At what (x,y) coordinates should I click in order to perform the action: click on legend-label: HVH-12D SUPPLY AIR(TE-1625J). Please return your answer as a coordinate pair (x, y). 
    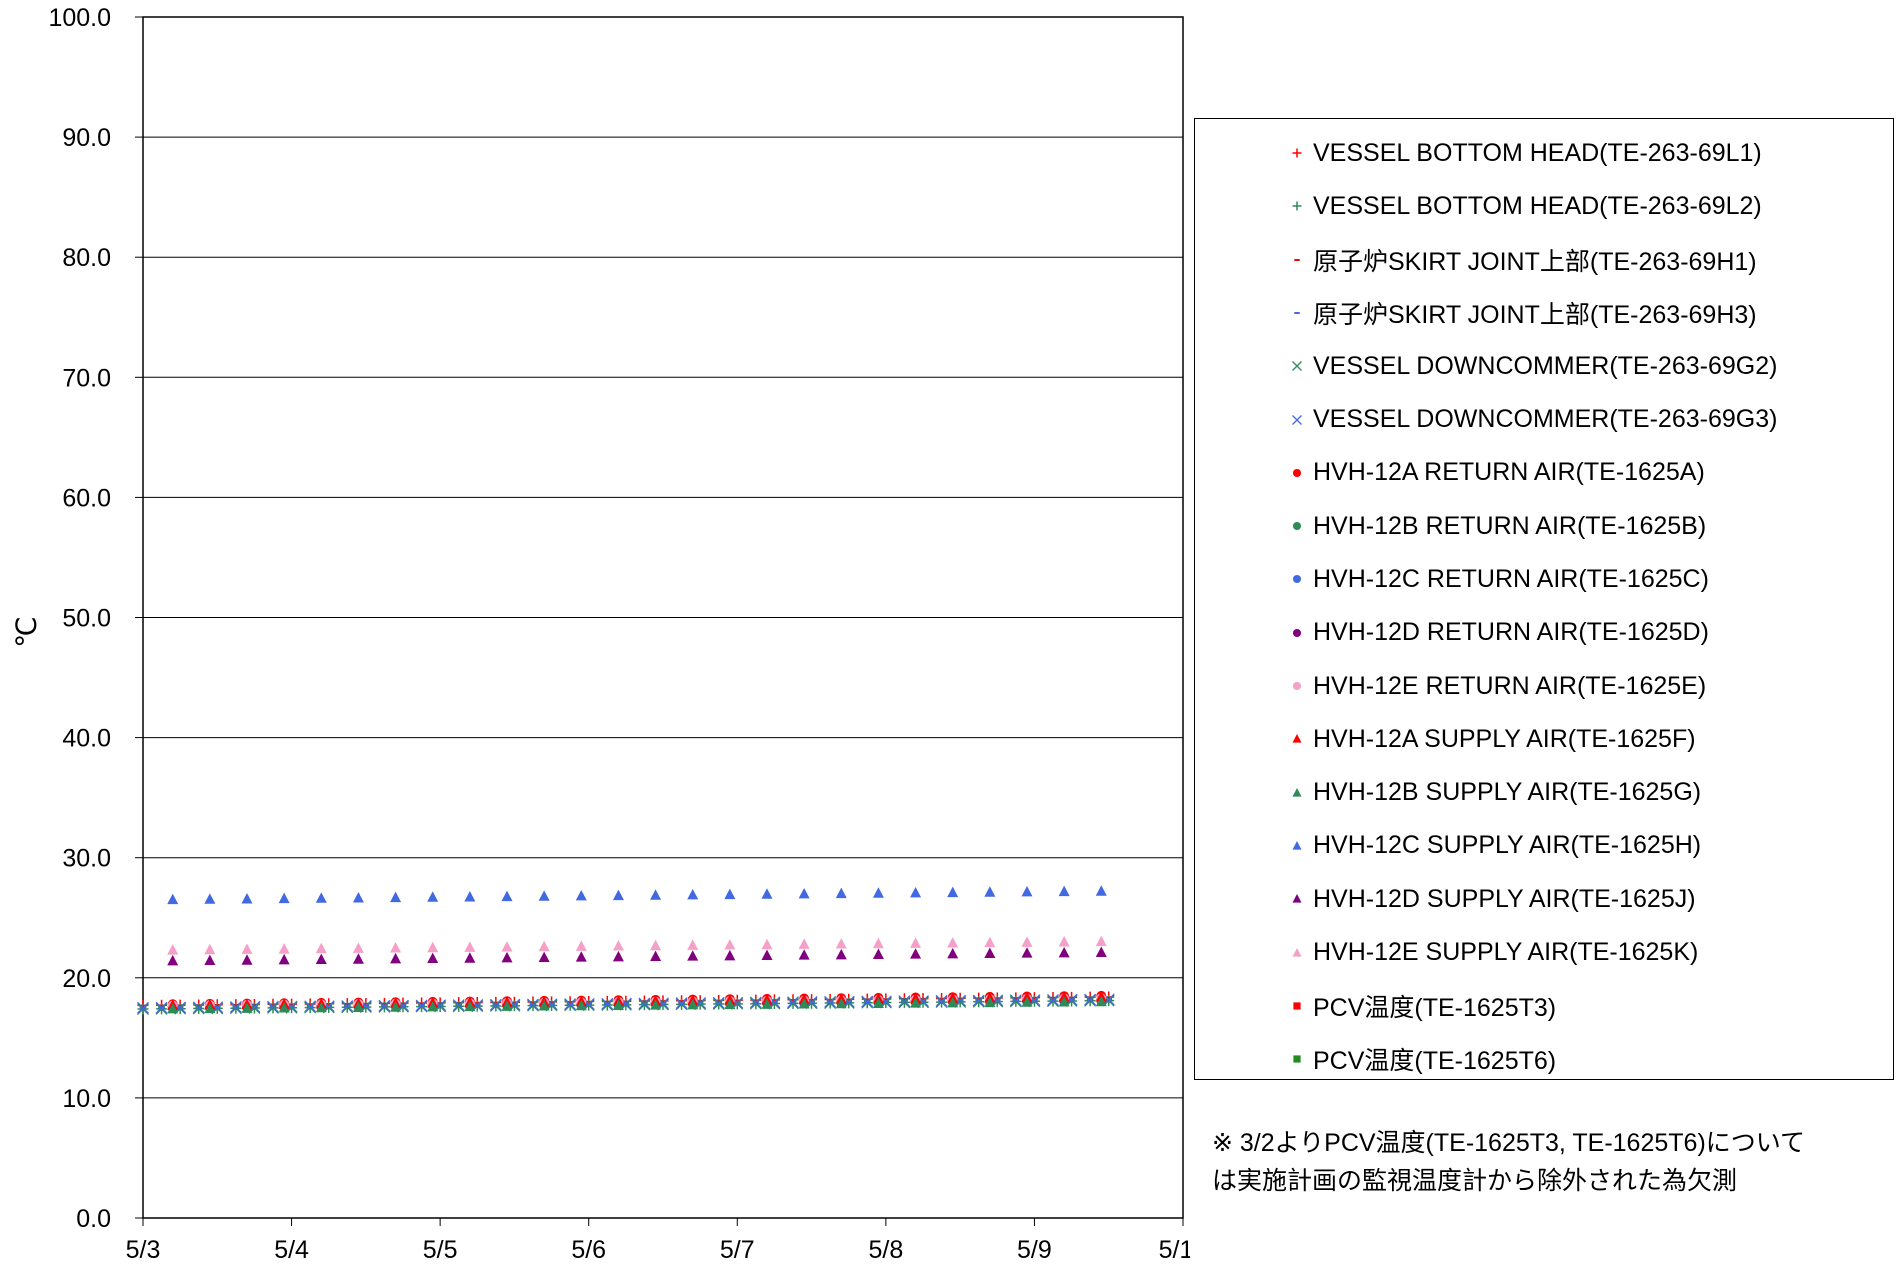
    Looking at the image, I should click on (1504, 898).